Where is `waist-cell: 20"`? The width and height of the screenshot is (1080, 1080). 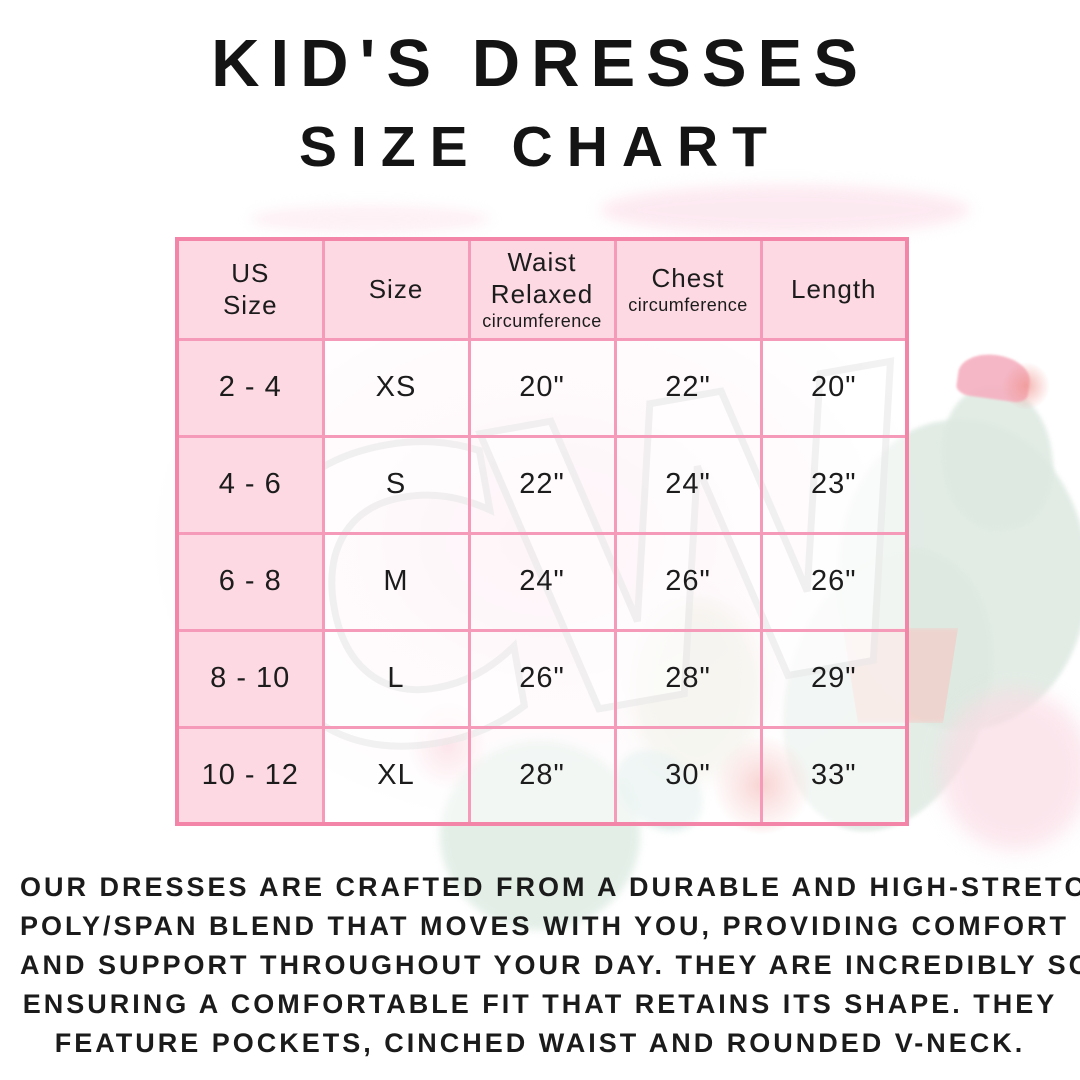
waist-cell: 20" is located at coordinates (542, 387).